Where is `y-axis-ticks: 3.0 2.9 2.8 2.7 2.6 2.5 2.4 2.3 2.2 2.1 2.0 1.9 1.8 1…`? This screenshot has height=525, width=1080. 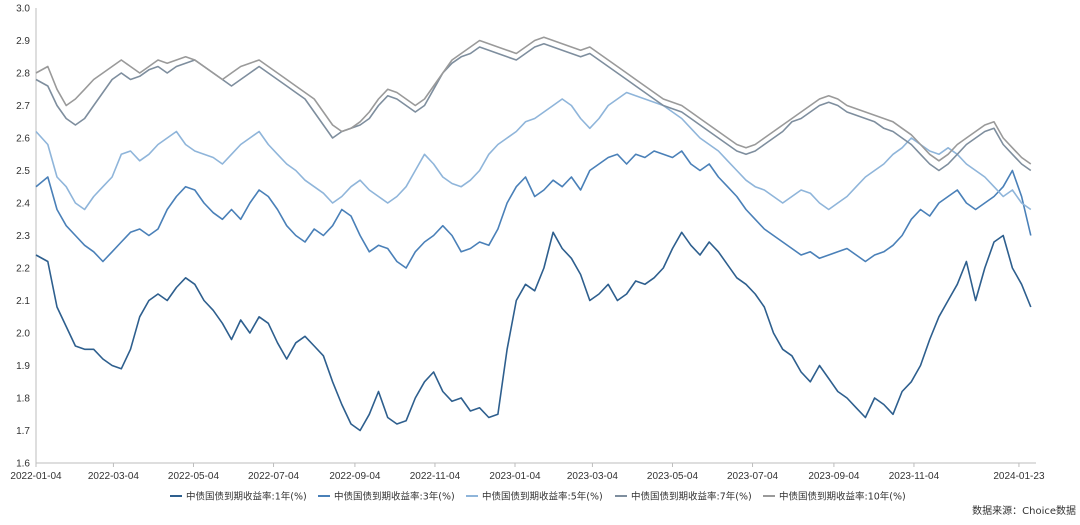 y-axis-ticks: 3.0 2.9 2.8 2.7 2.6 2.5 2.4 2.3 2.2 2.1 2.0 1.9 1.8 1… is located at coordinates (23, 237).